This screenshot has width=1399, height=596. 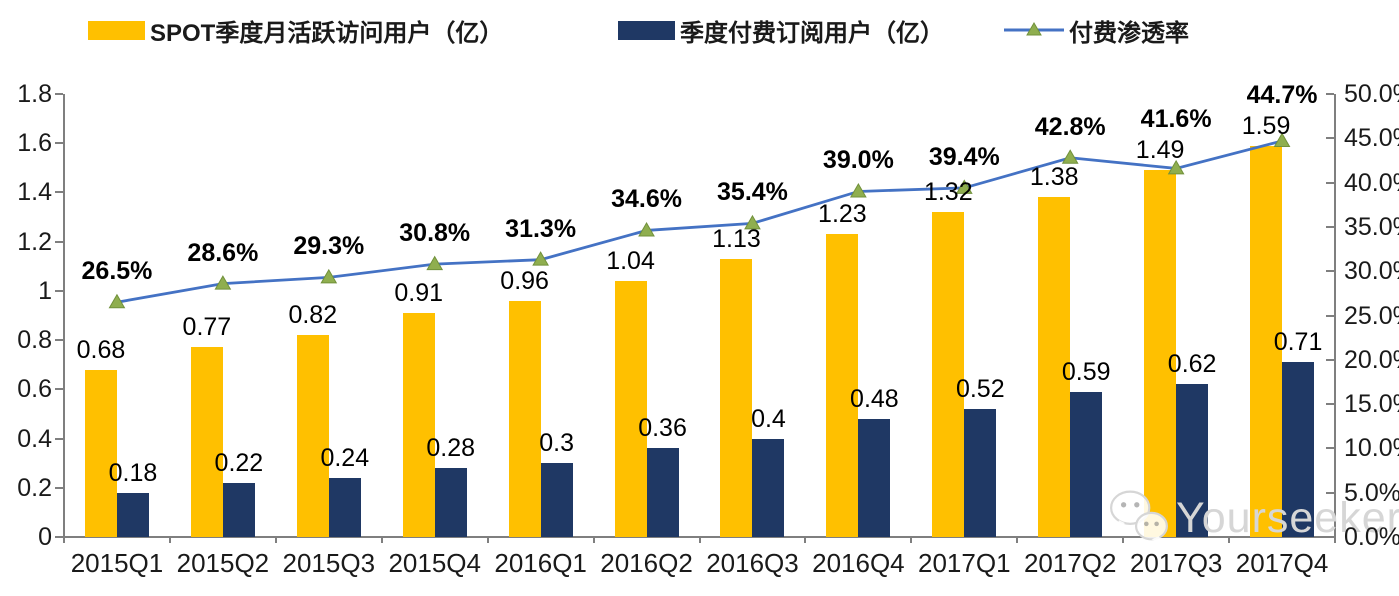 What do you see at coordinates (34, 487) in the screenshot?
I see `left-axis-tick-label: 0.2` at bounding box center [34, 487].